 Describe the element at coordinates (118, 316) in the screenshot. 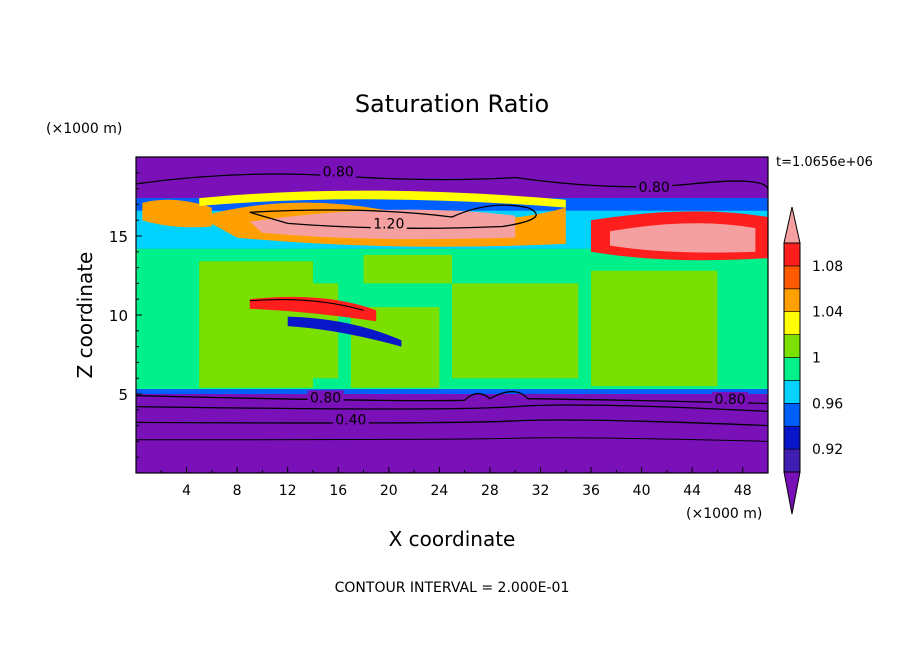

I see `y-tick-label: 10` at that location.